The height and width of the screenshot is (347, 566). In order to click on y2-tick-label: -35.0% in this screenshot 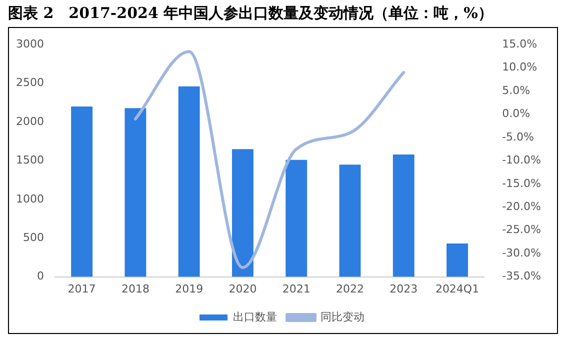, I will do `click(522, 276)`.